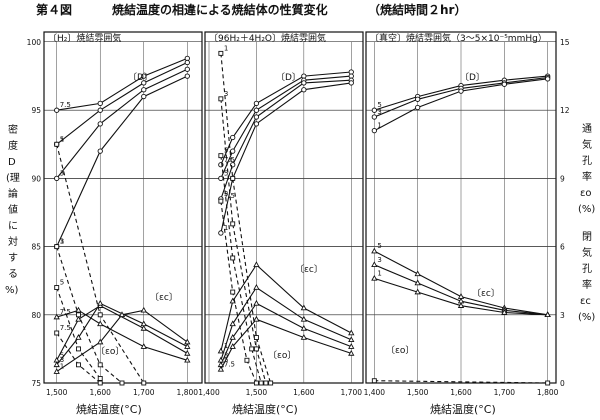 The width and height of the screenshot is (600, 420). I want to click on left-axis-char: %), so click(12, 290).